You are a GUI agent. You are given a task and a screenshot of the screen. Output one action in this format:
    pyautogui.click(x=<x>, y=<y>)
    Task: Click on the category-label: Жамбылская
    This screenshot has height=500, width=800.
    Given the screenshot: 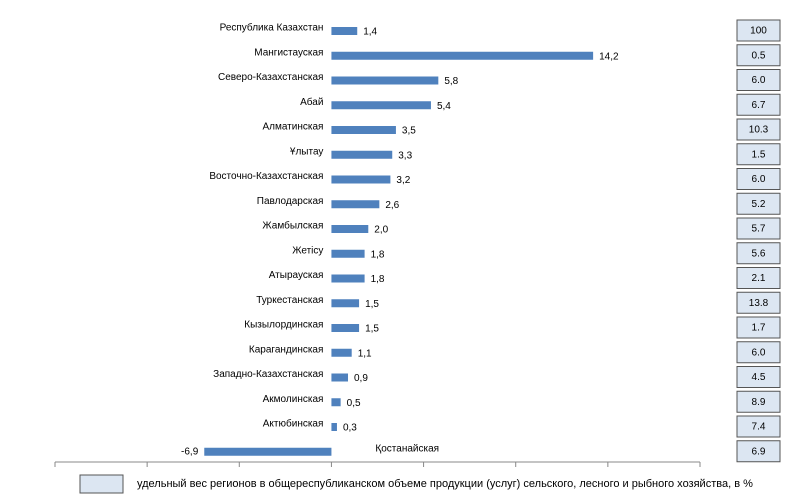 What is the action you would take?
    pyautogui.click(x=292, y=226)
    